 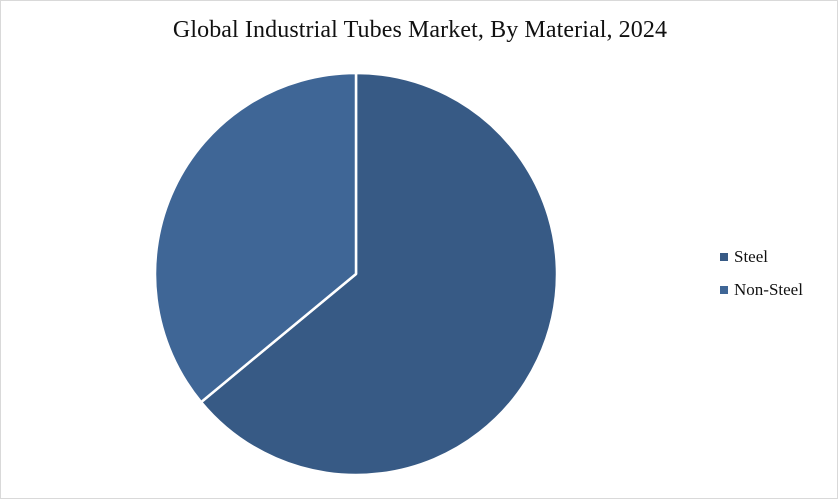 I want to click on legend-item-non-steel: Non-Steel, so click(x=761, y=289).